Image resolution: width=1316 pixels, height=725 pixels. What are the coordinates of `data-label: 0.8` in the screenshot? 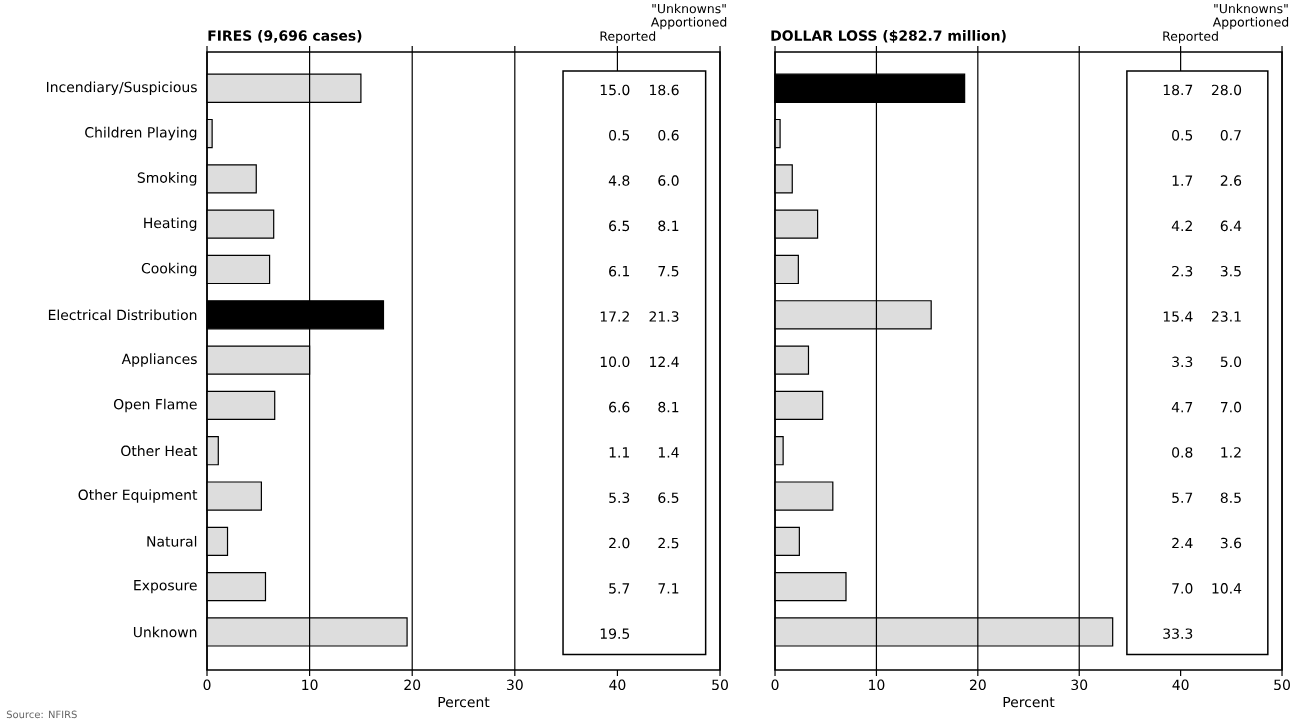 It's located at (1182, 452).